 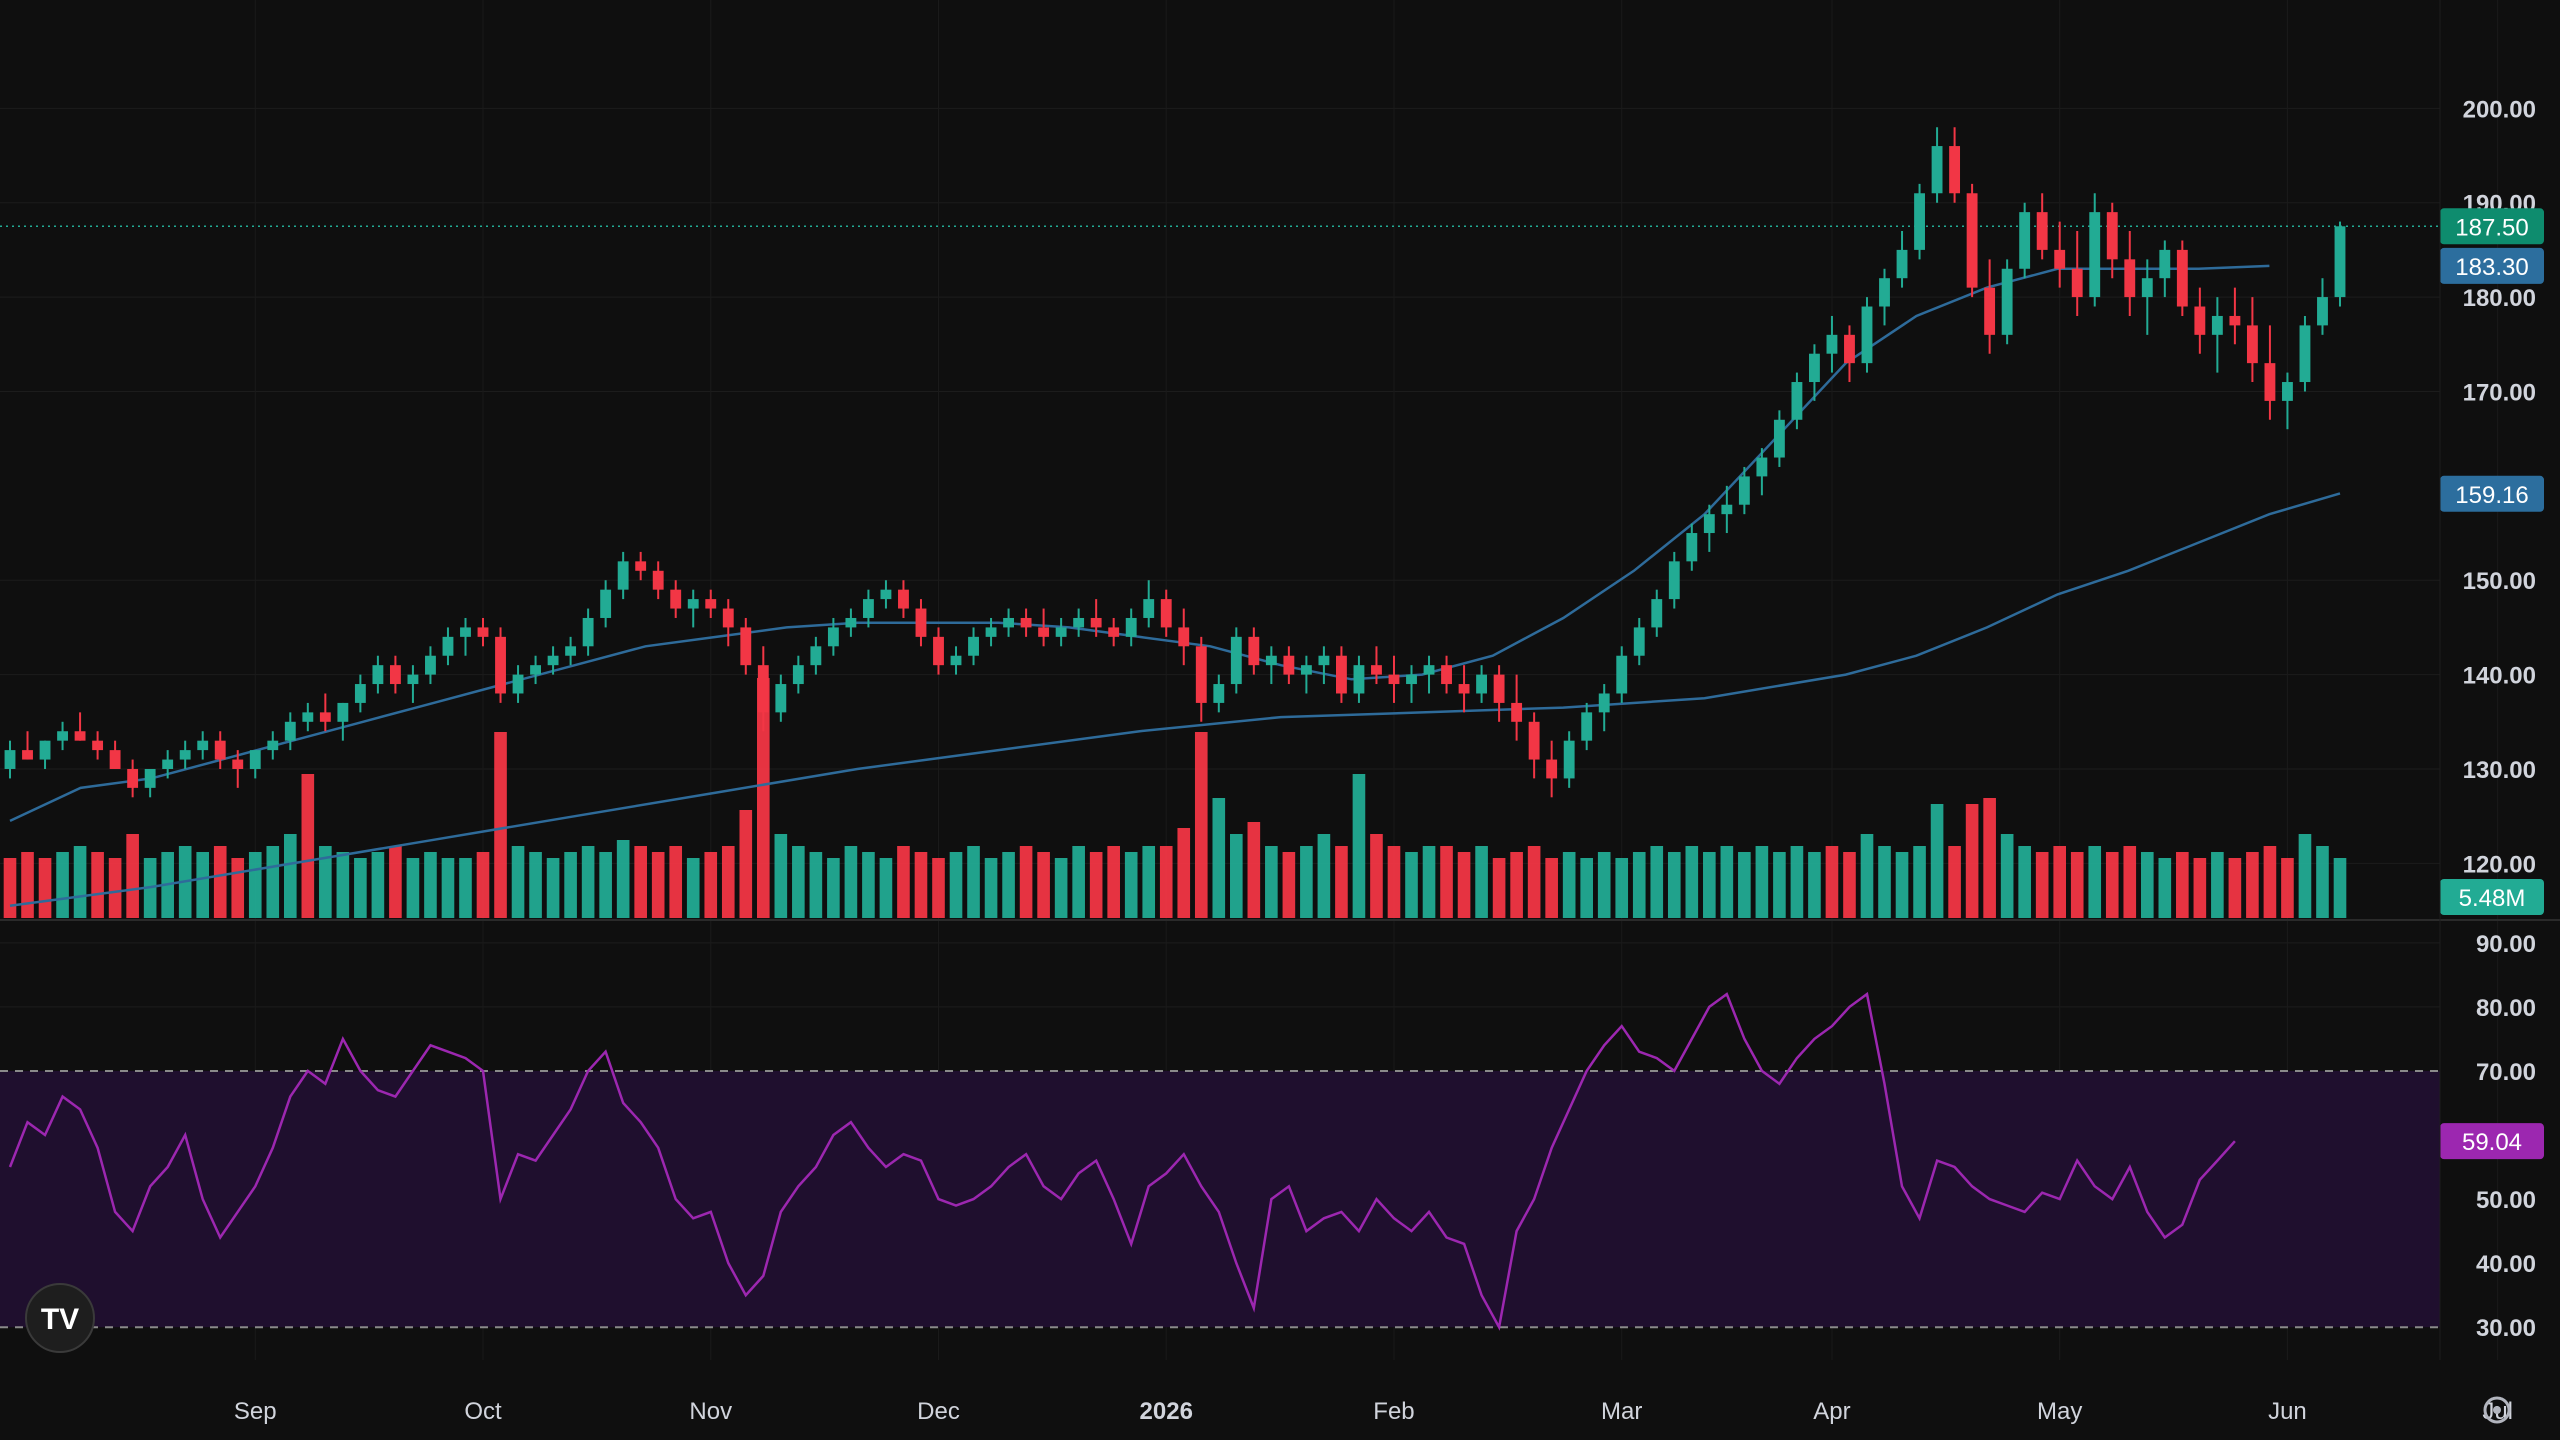 I want to click on price-tick-label: 200.00, so click(x=2499, y=109).